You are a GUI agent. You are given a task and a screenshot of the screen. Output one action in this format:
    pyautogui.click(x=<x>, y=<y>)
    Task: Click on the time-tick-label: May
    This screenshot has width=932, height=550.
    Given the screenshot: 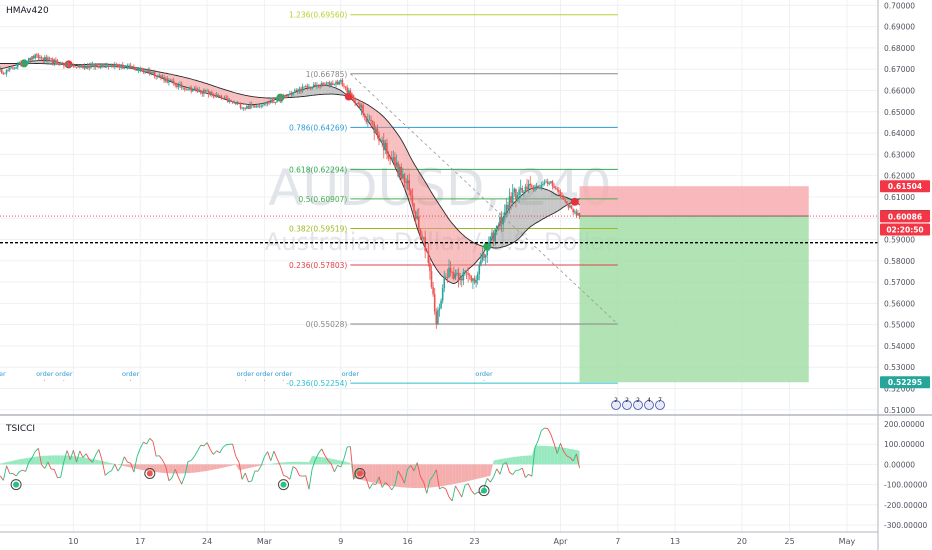 What is the action you would take?
    pyautogui.click(x=847, y=541)
    